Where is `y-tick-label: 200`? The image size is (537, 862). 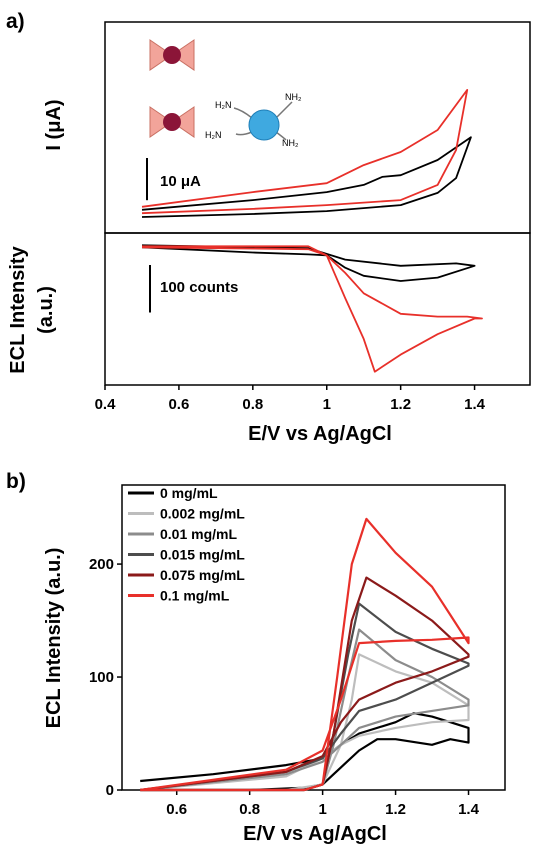
y-tick-label: 200 is located at coordinates (101, 564).